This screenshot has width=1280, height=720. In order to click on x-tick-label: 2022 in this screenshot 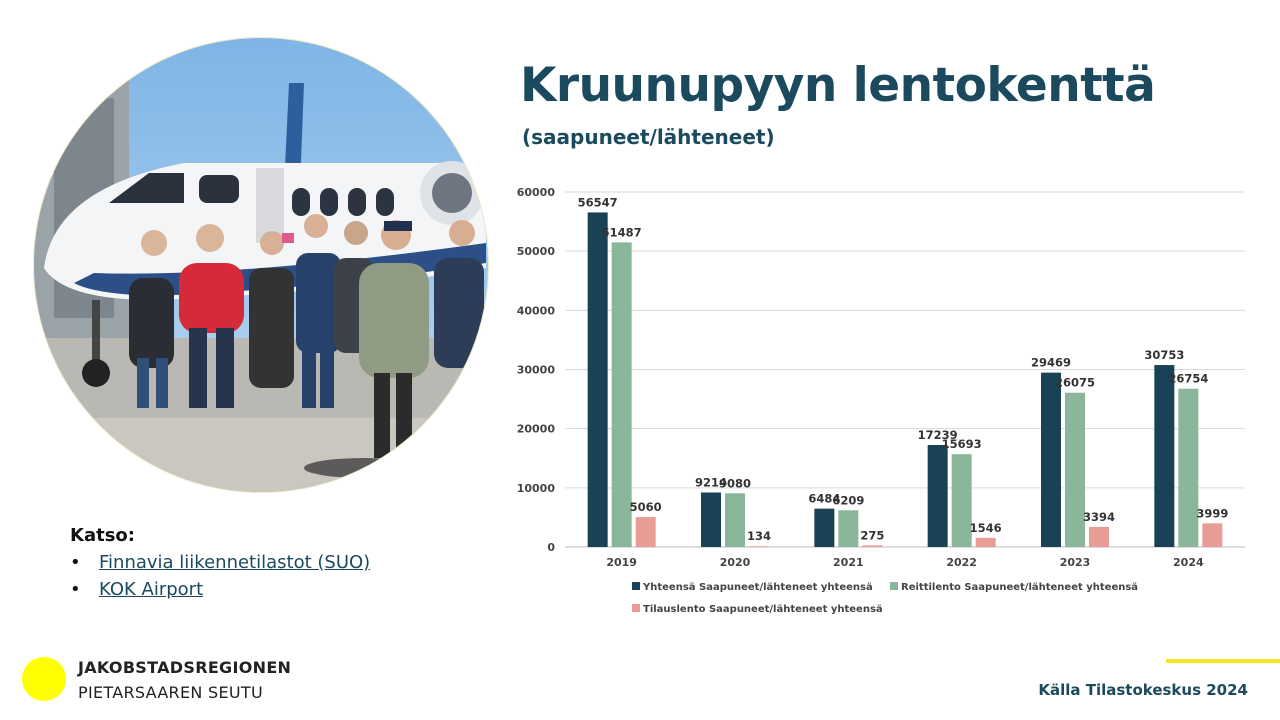, I will do `click(961, 562)`.